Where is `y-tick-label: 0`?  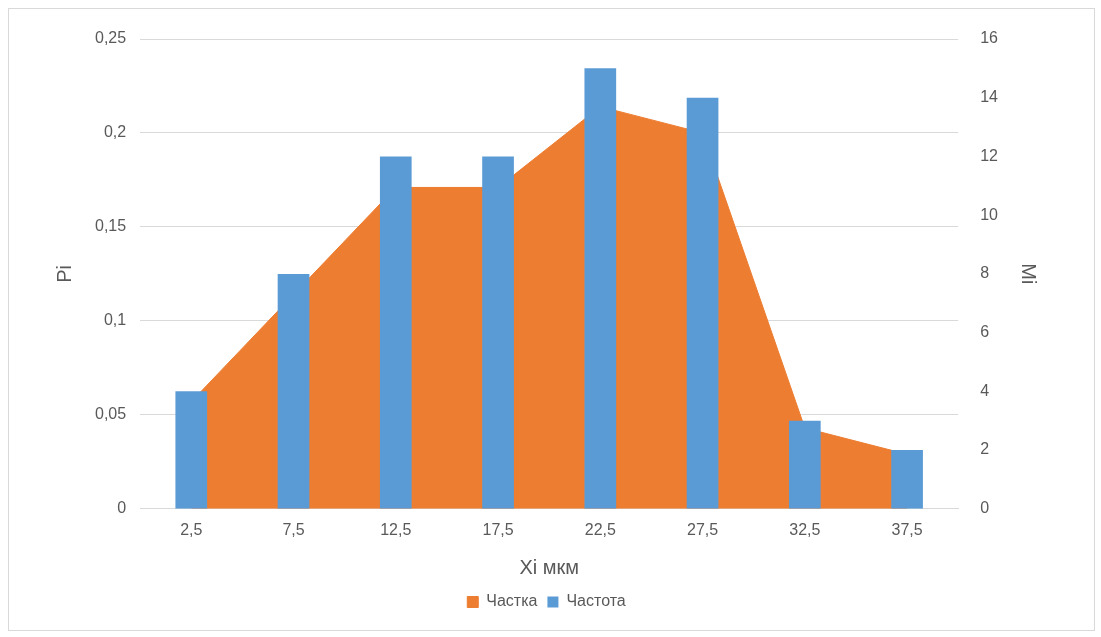
y-tick-label: 0 is located at coordinates (122, 508).